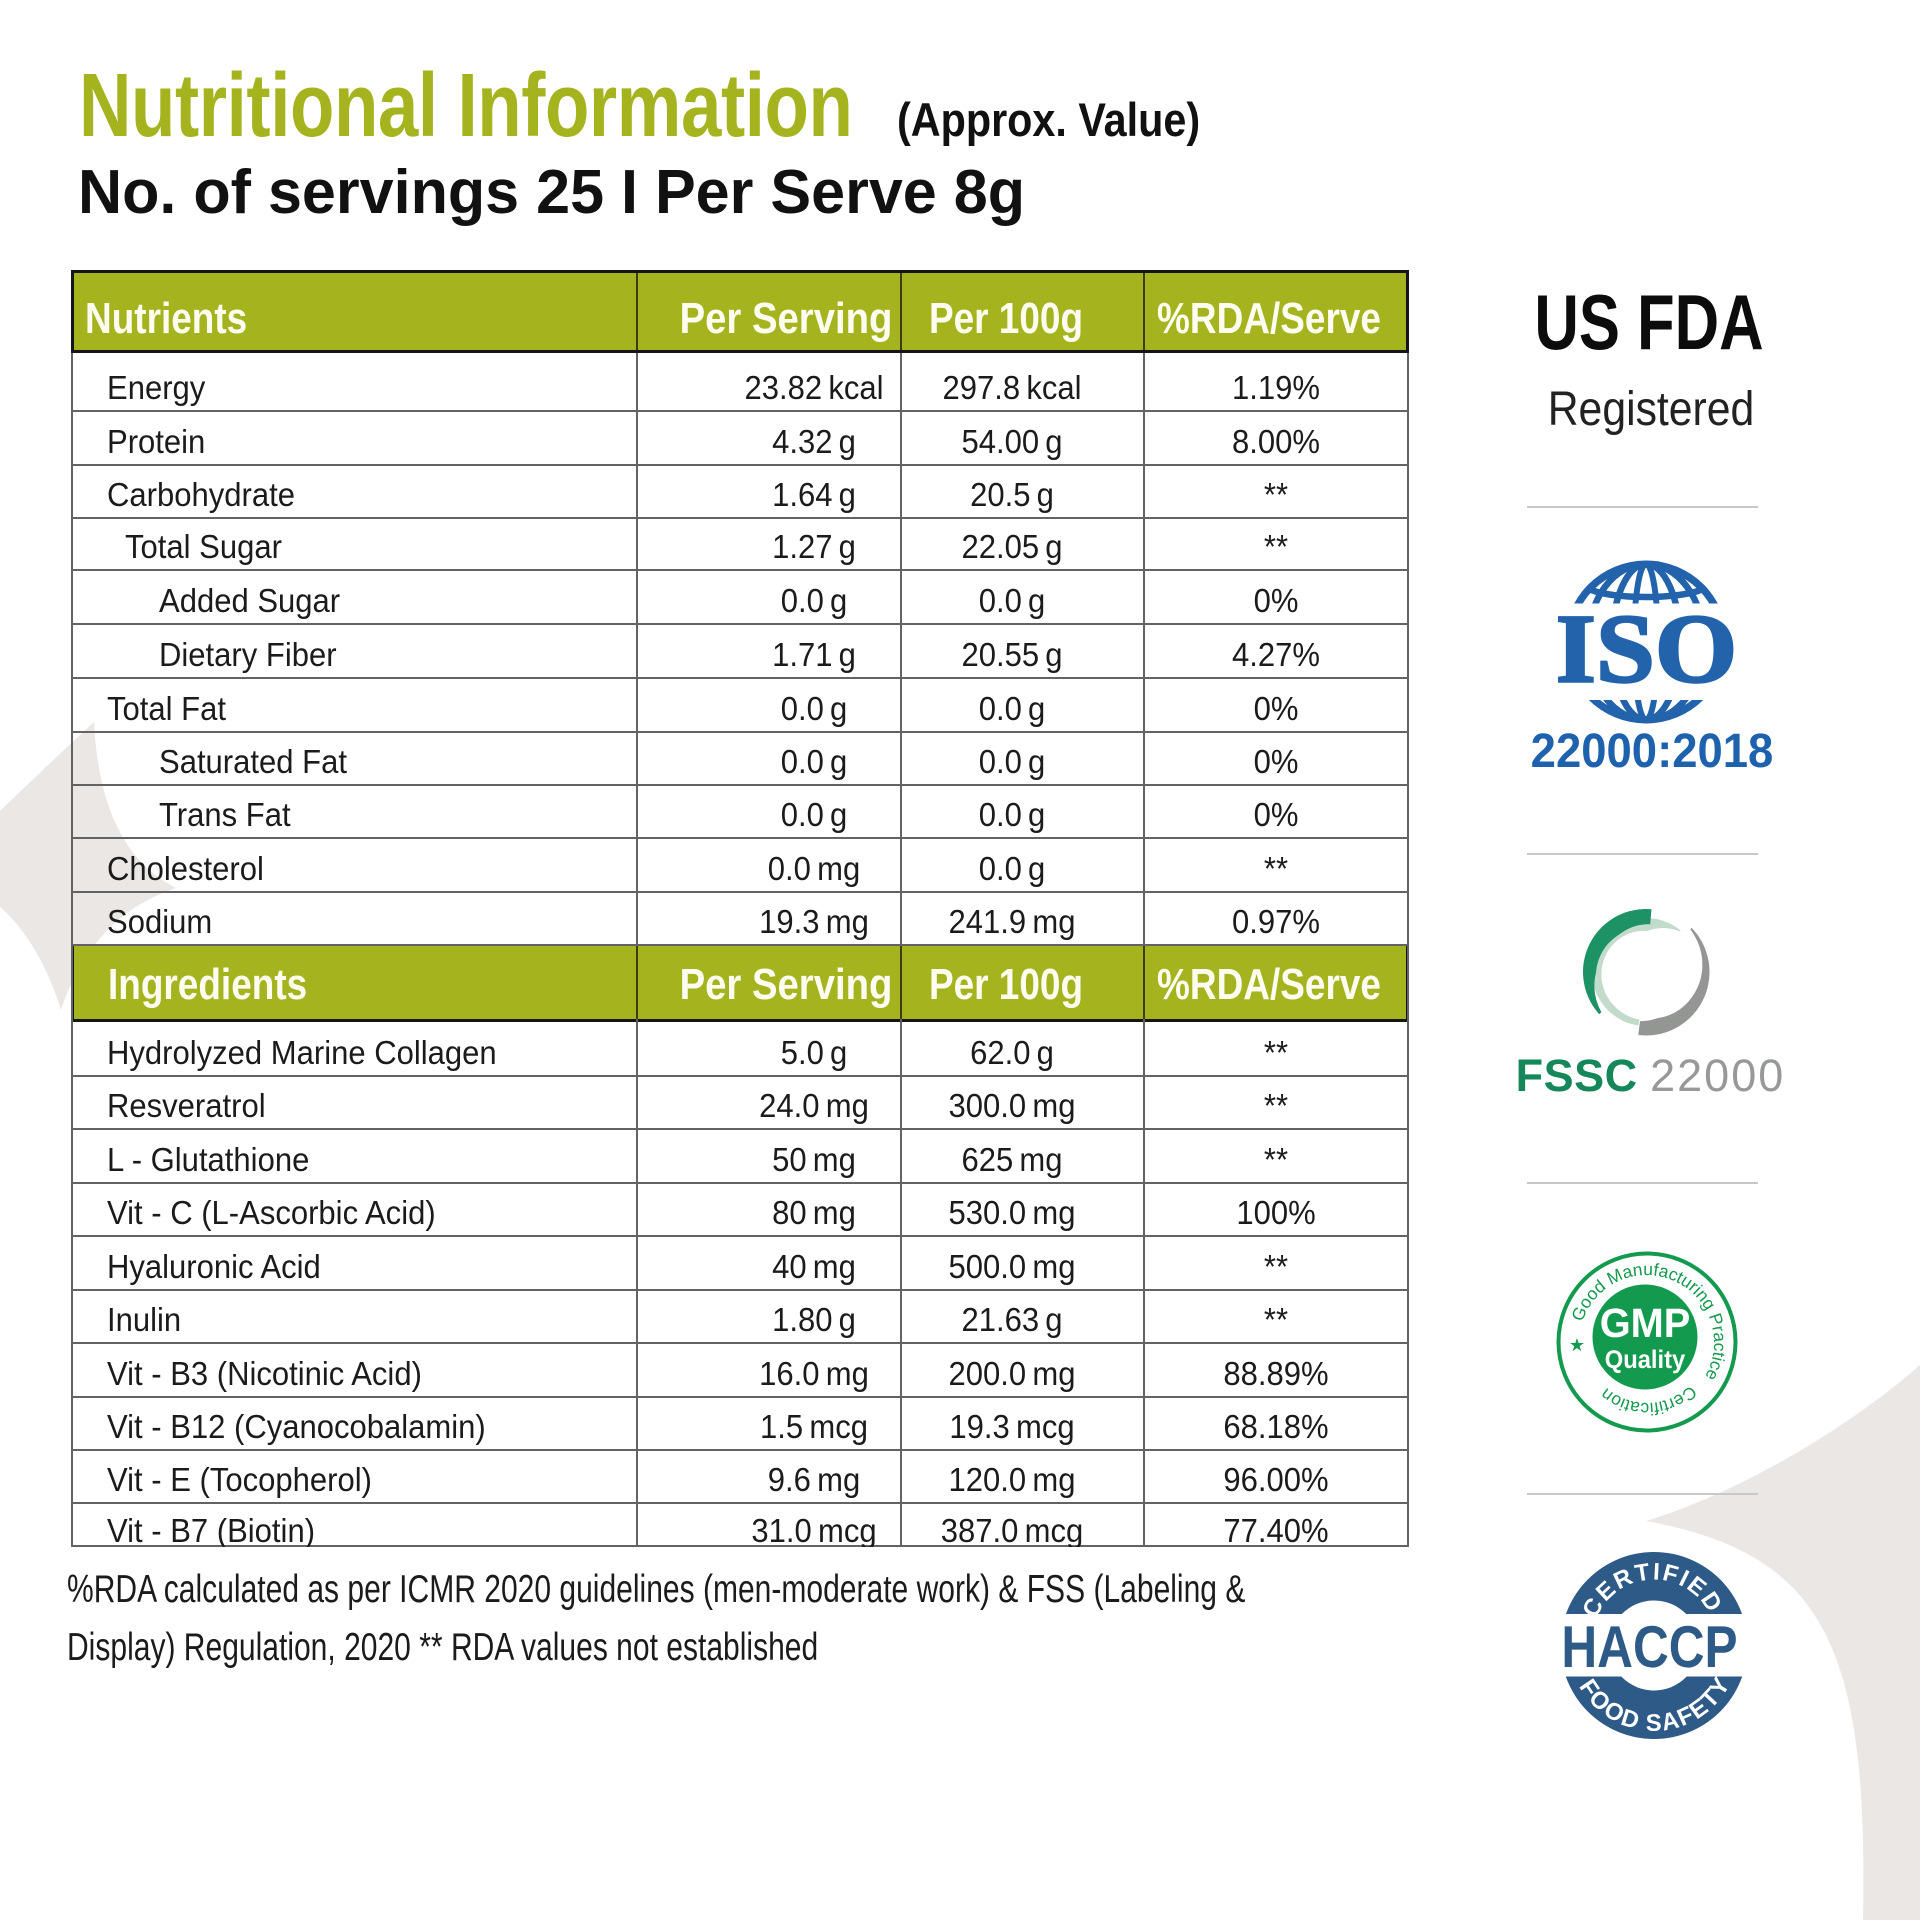 This screenshot has height=1920, width=1920. What do you see at coordinates (1645, 1323) in the screenshot?
I see `svg-text: GMP` at bounding box center [1645, 1323].